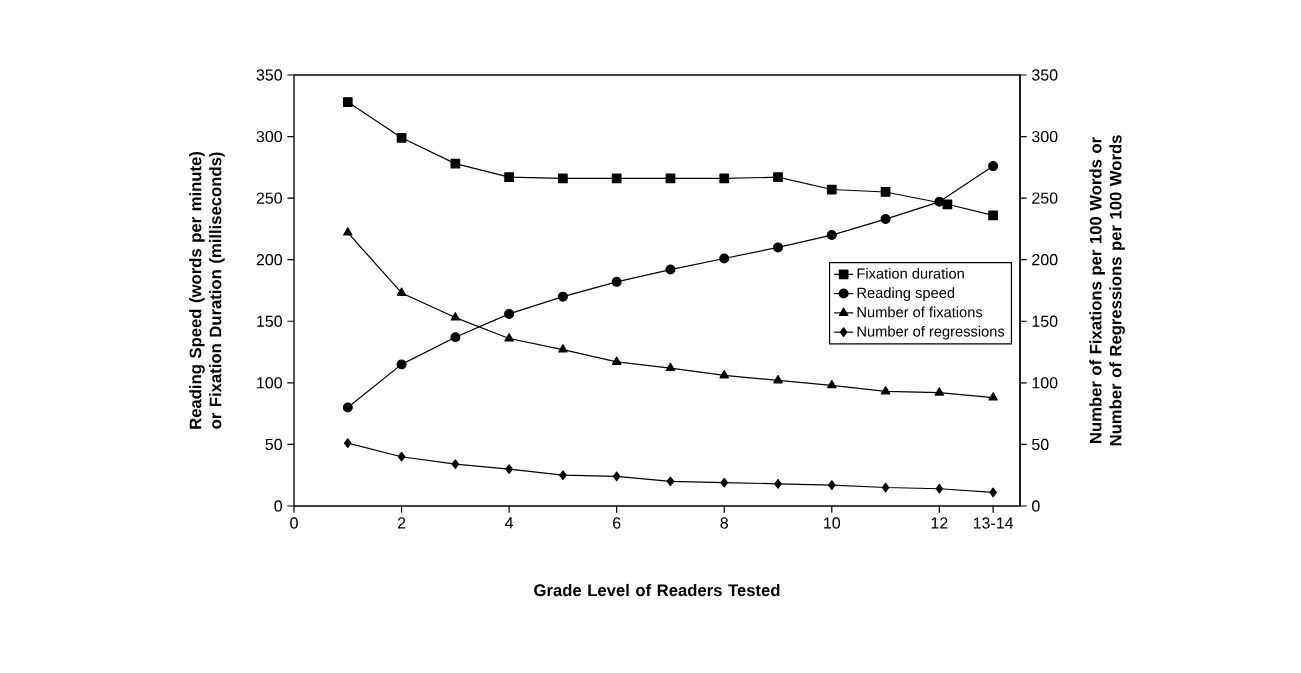 The image size is (1301, 673). Describe the element at coordinates (1045, 383) in the screenshot. I see `y2-tick-label: 100` at that location.